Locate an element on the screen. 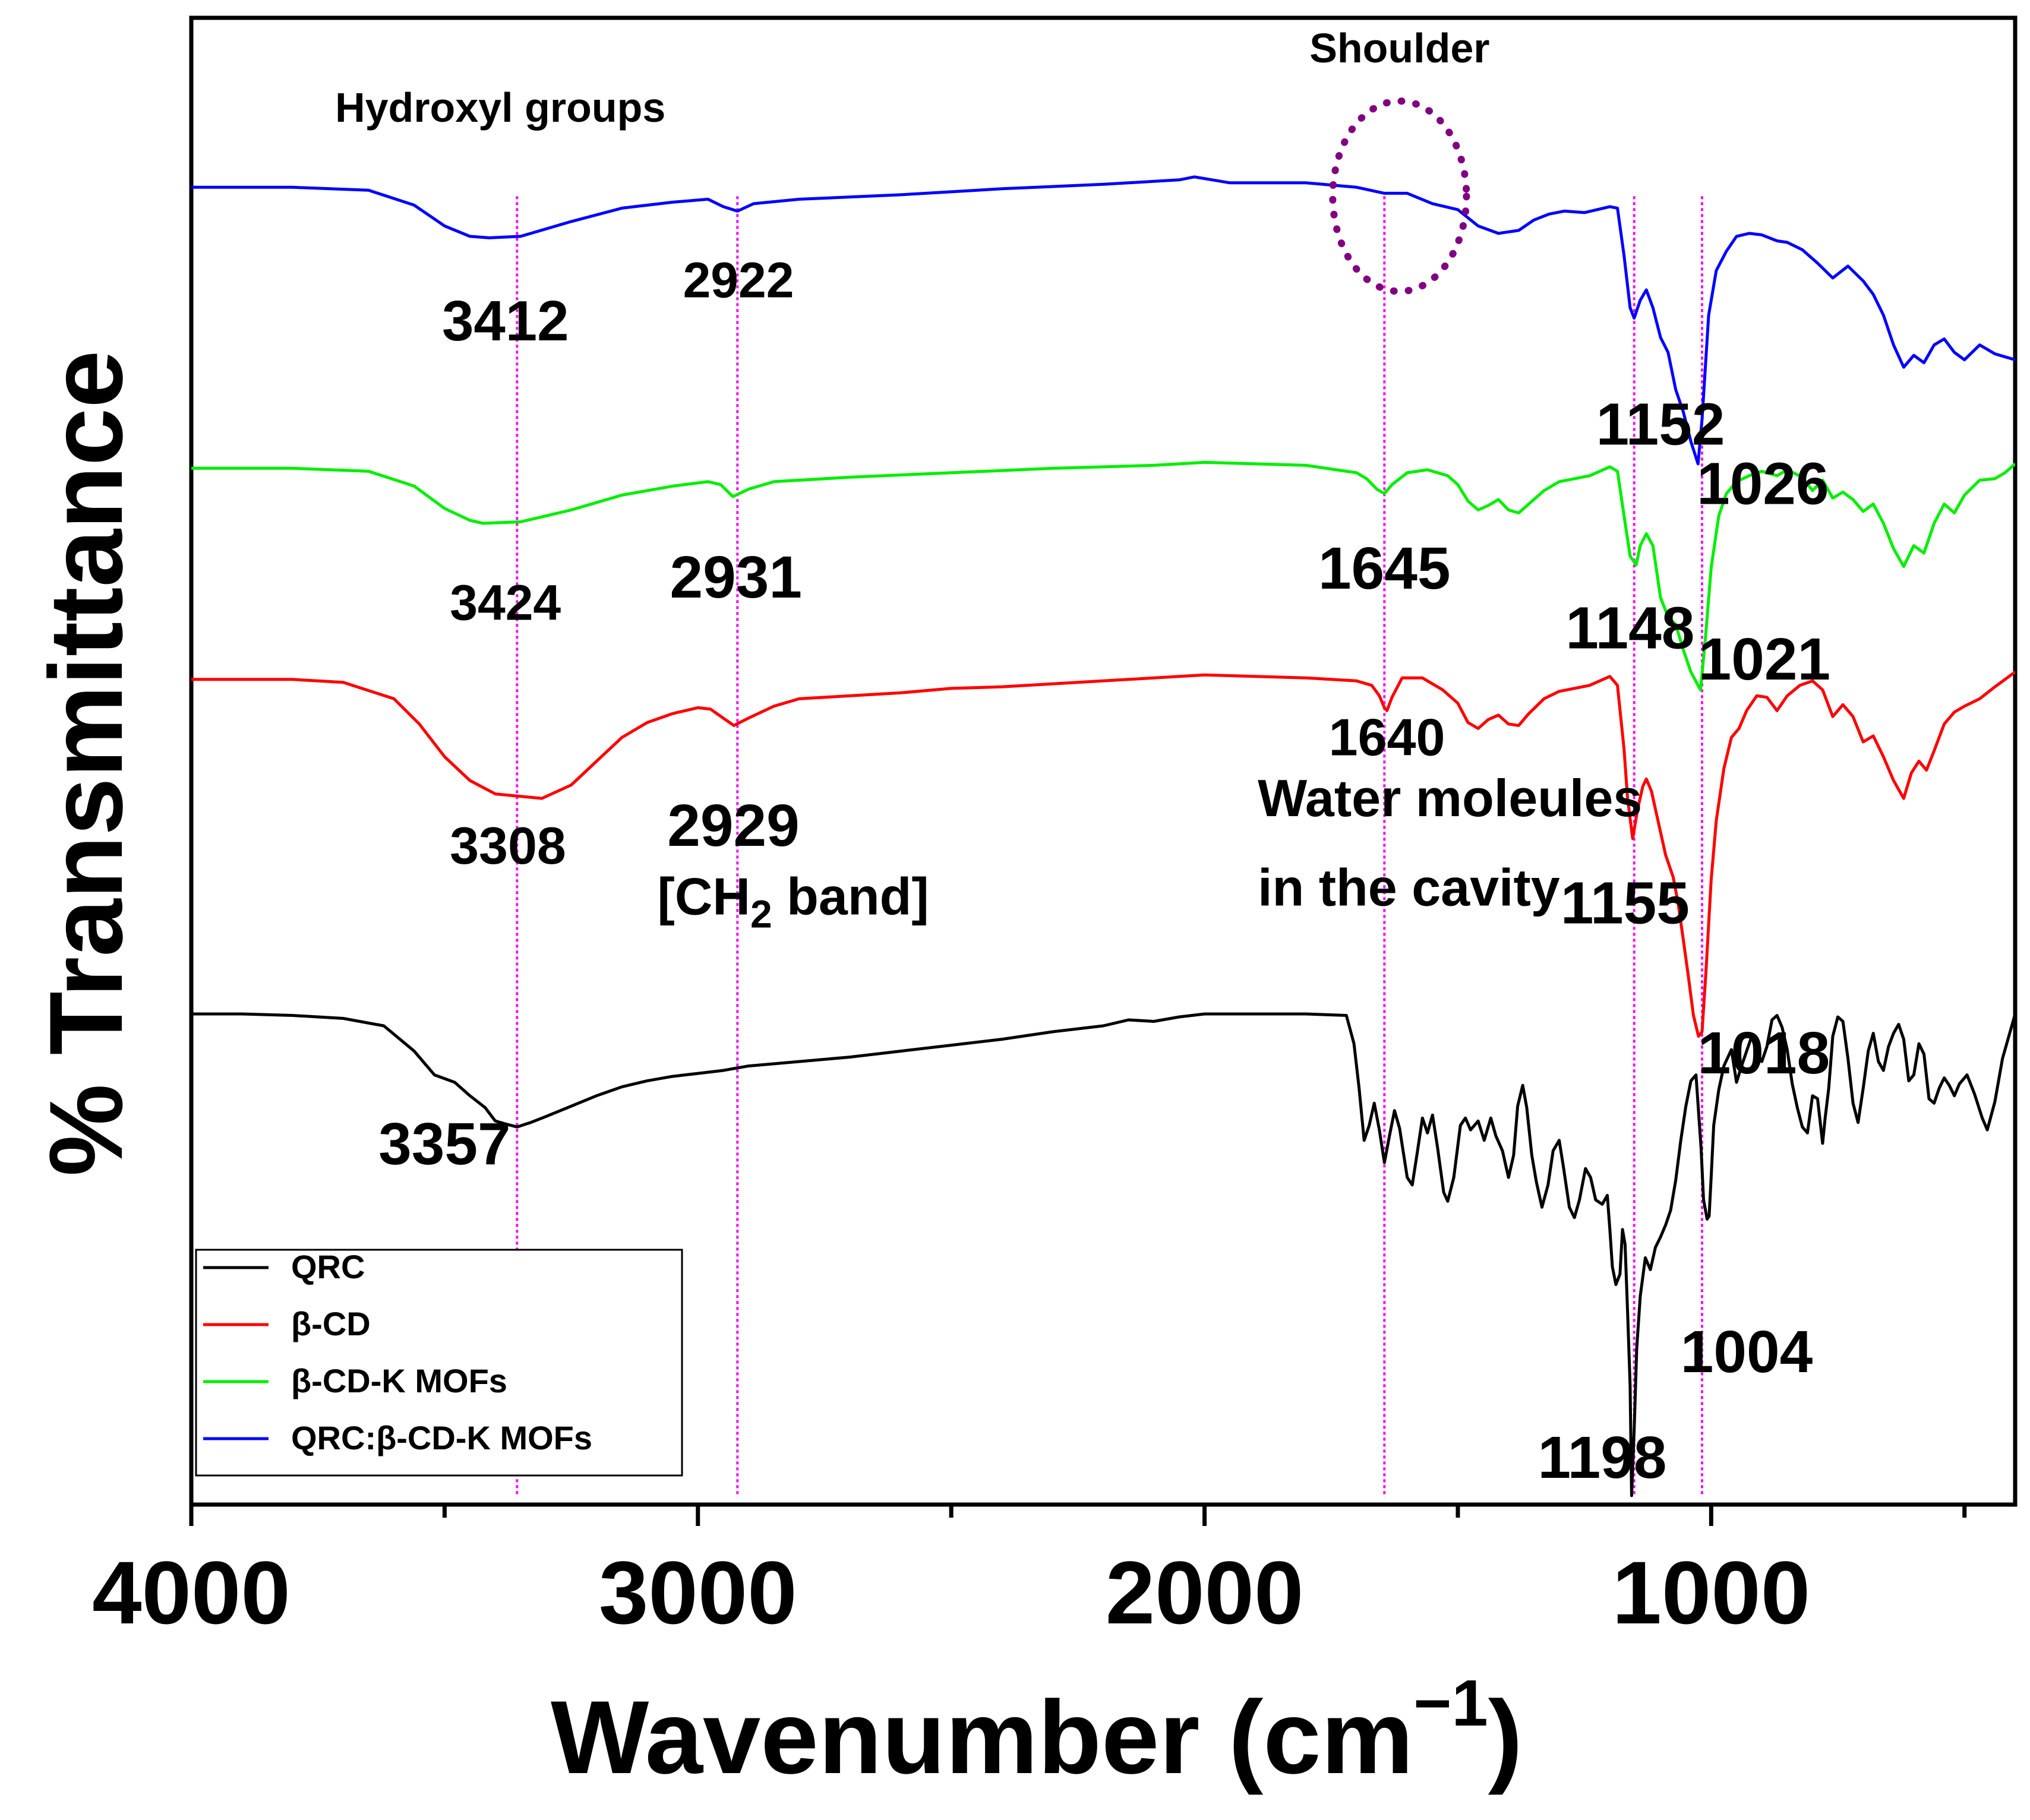 This screenshot has height=1820, width=2030. ch2-band-annotation: [CH2 band] is located at coordinates (793, 901).